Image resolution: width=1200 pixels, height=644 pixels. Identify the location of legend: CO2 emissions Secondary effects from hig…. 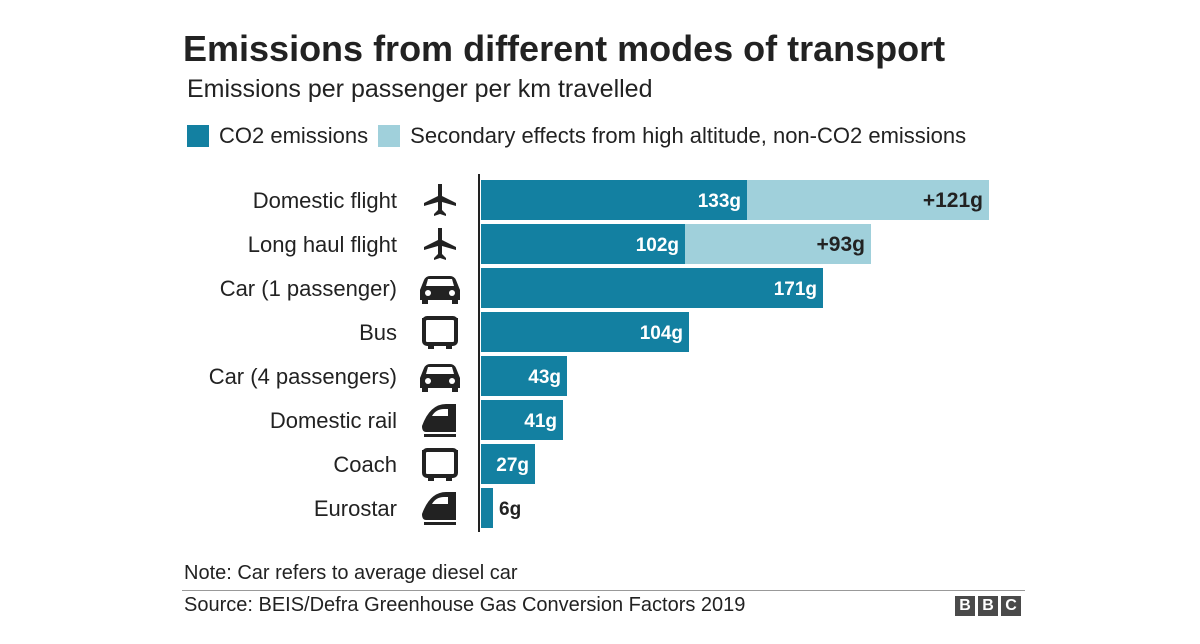
(576, 136).